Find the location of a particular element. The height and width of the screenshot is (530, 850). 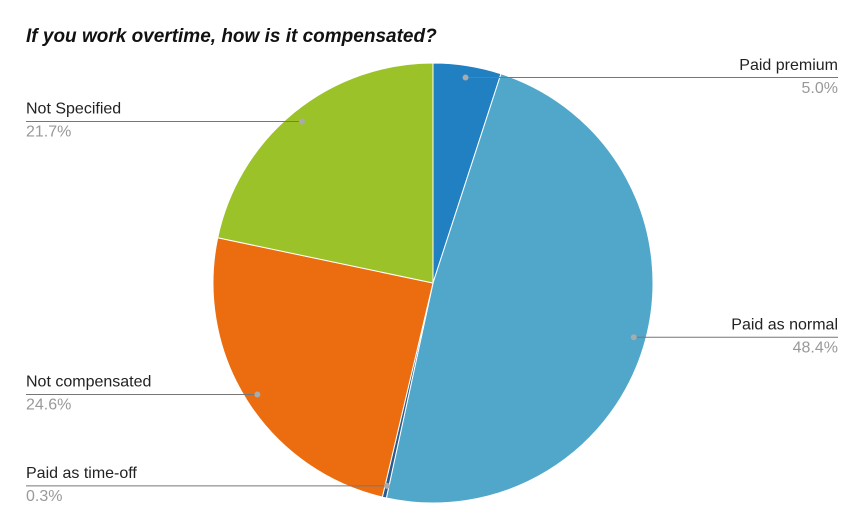

slice-label: Paid as normal is located at coordinates (784, 324).